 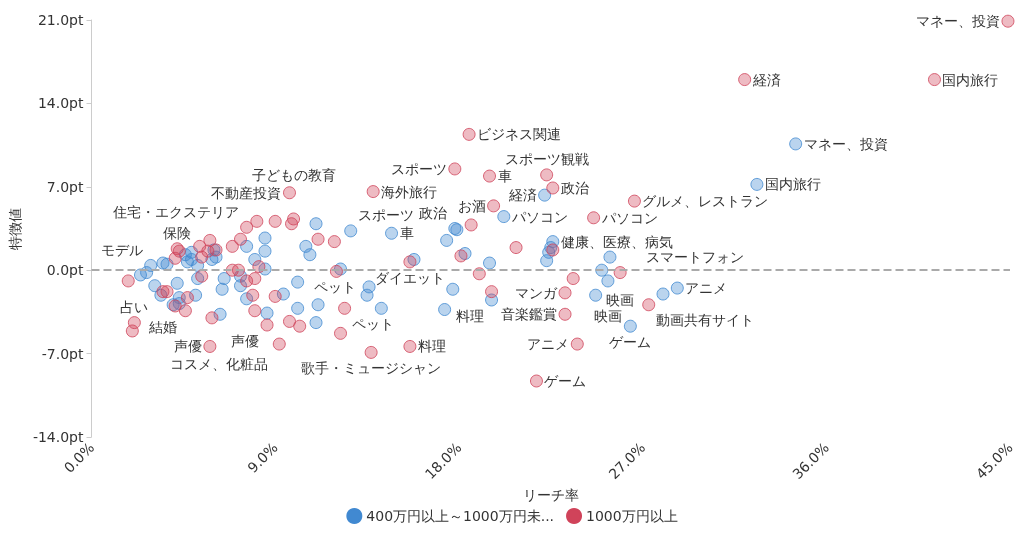 I want to click on annotation: 音楽鑑賞, so click(x=529, y=314).